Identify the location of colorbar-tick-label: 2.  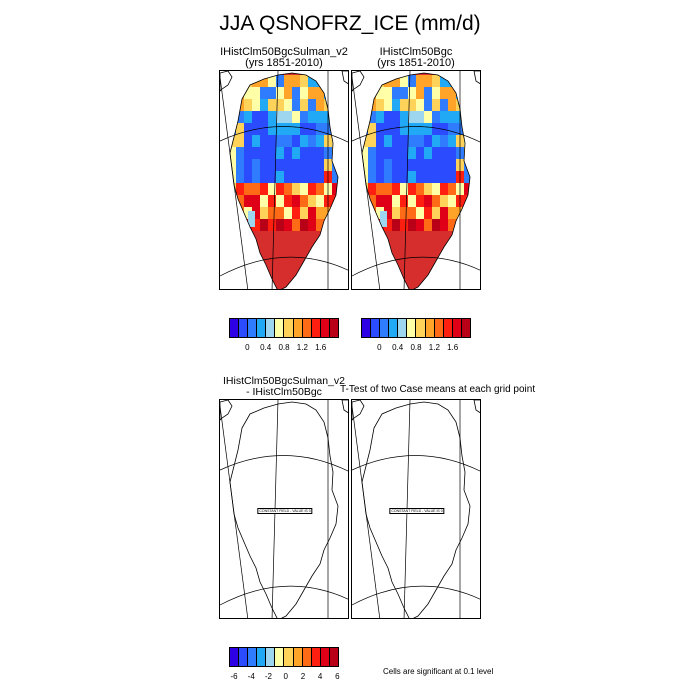
(303, 676).